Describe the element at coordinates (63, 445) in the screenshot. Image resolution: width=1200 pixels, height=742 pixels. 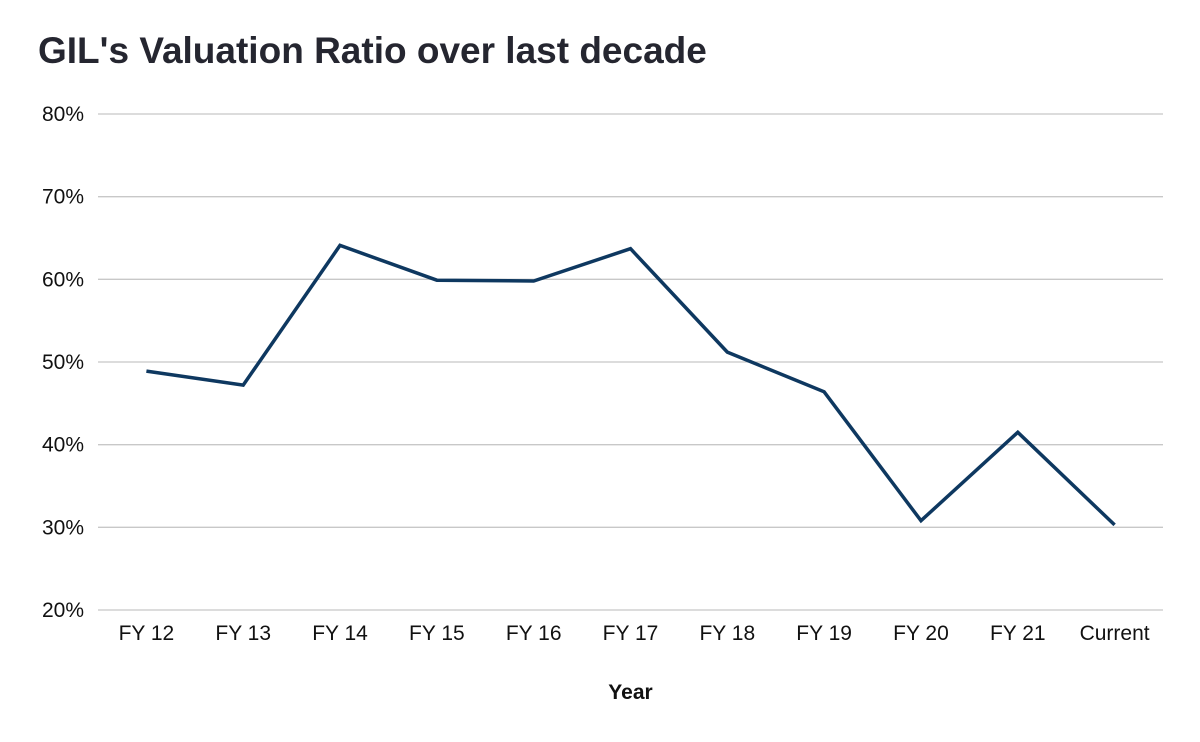
I see `y-tick-label: 40%` at that location.